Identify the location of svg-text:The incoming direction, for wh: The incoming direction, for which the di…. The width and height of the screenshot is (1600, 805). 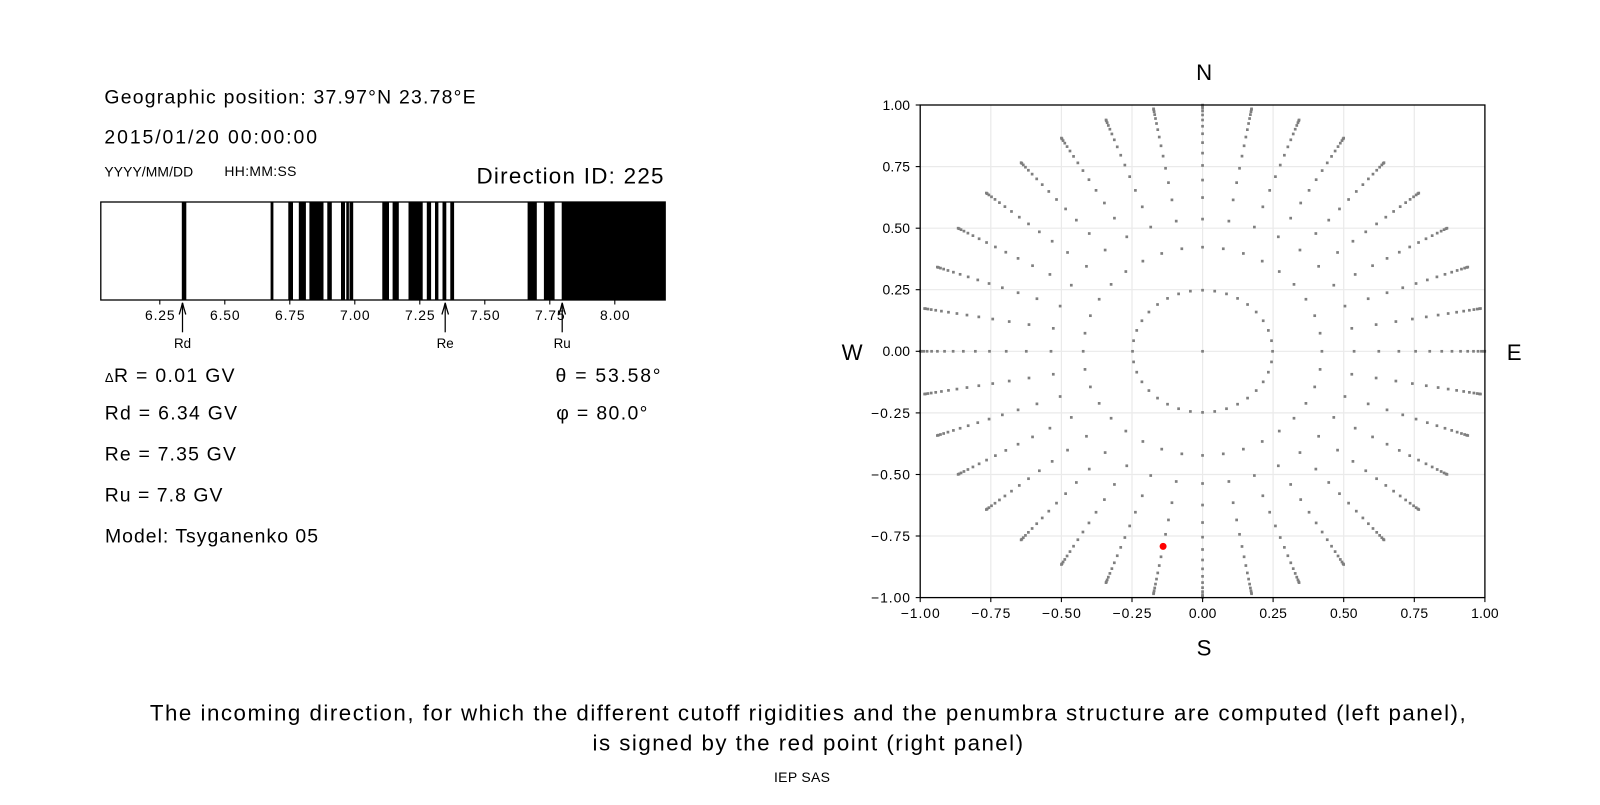
(808, 712).